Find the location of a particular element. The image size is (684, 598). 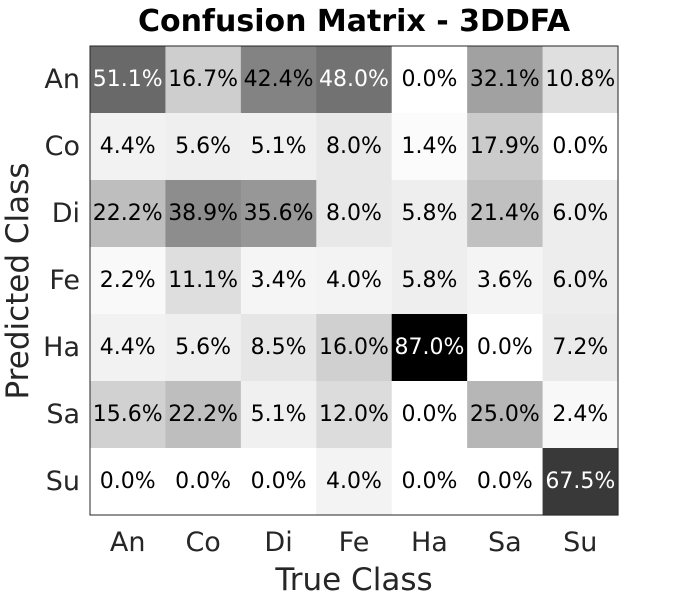

cell-value-label: 16.7% is located at coordinates (203, 79).